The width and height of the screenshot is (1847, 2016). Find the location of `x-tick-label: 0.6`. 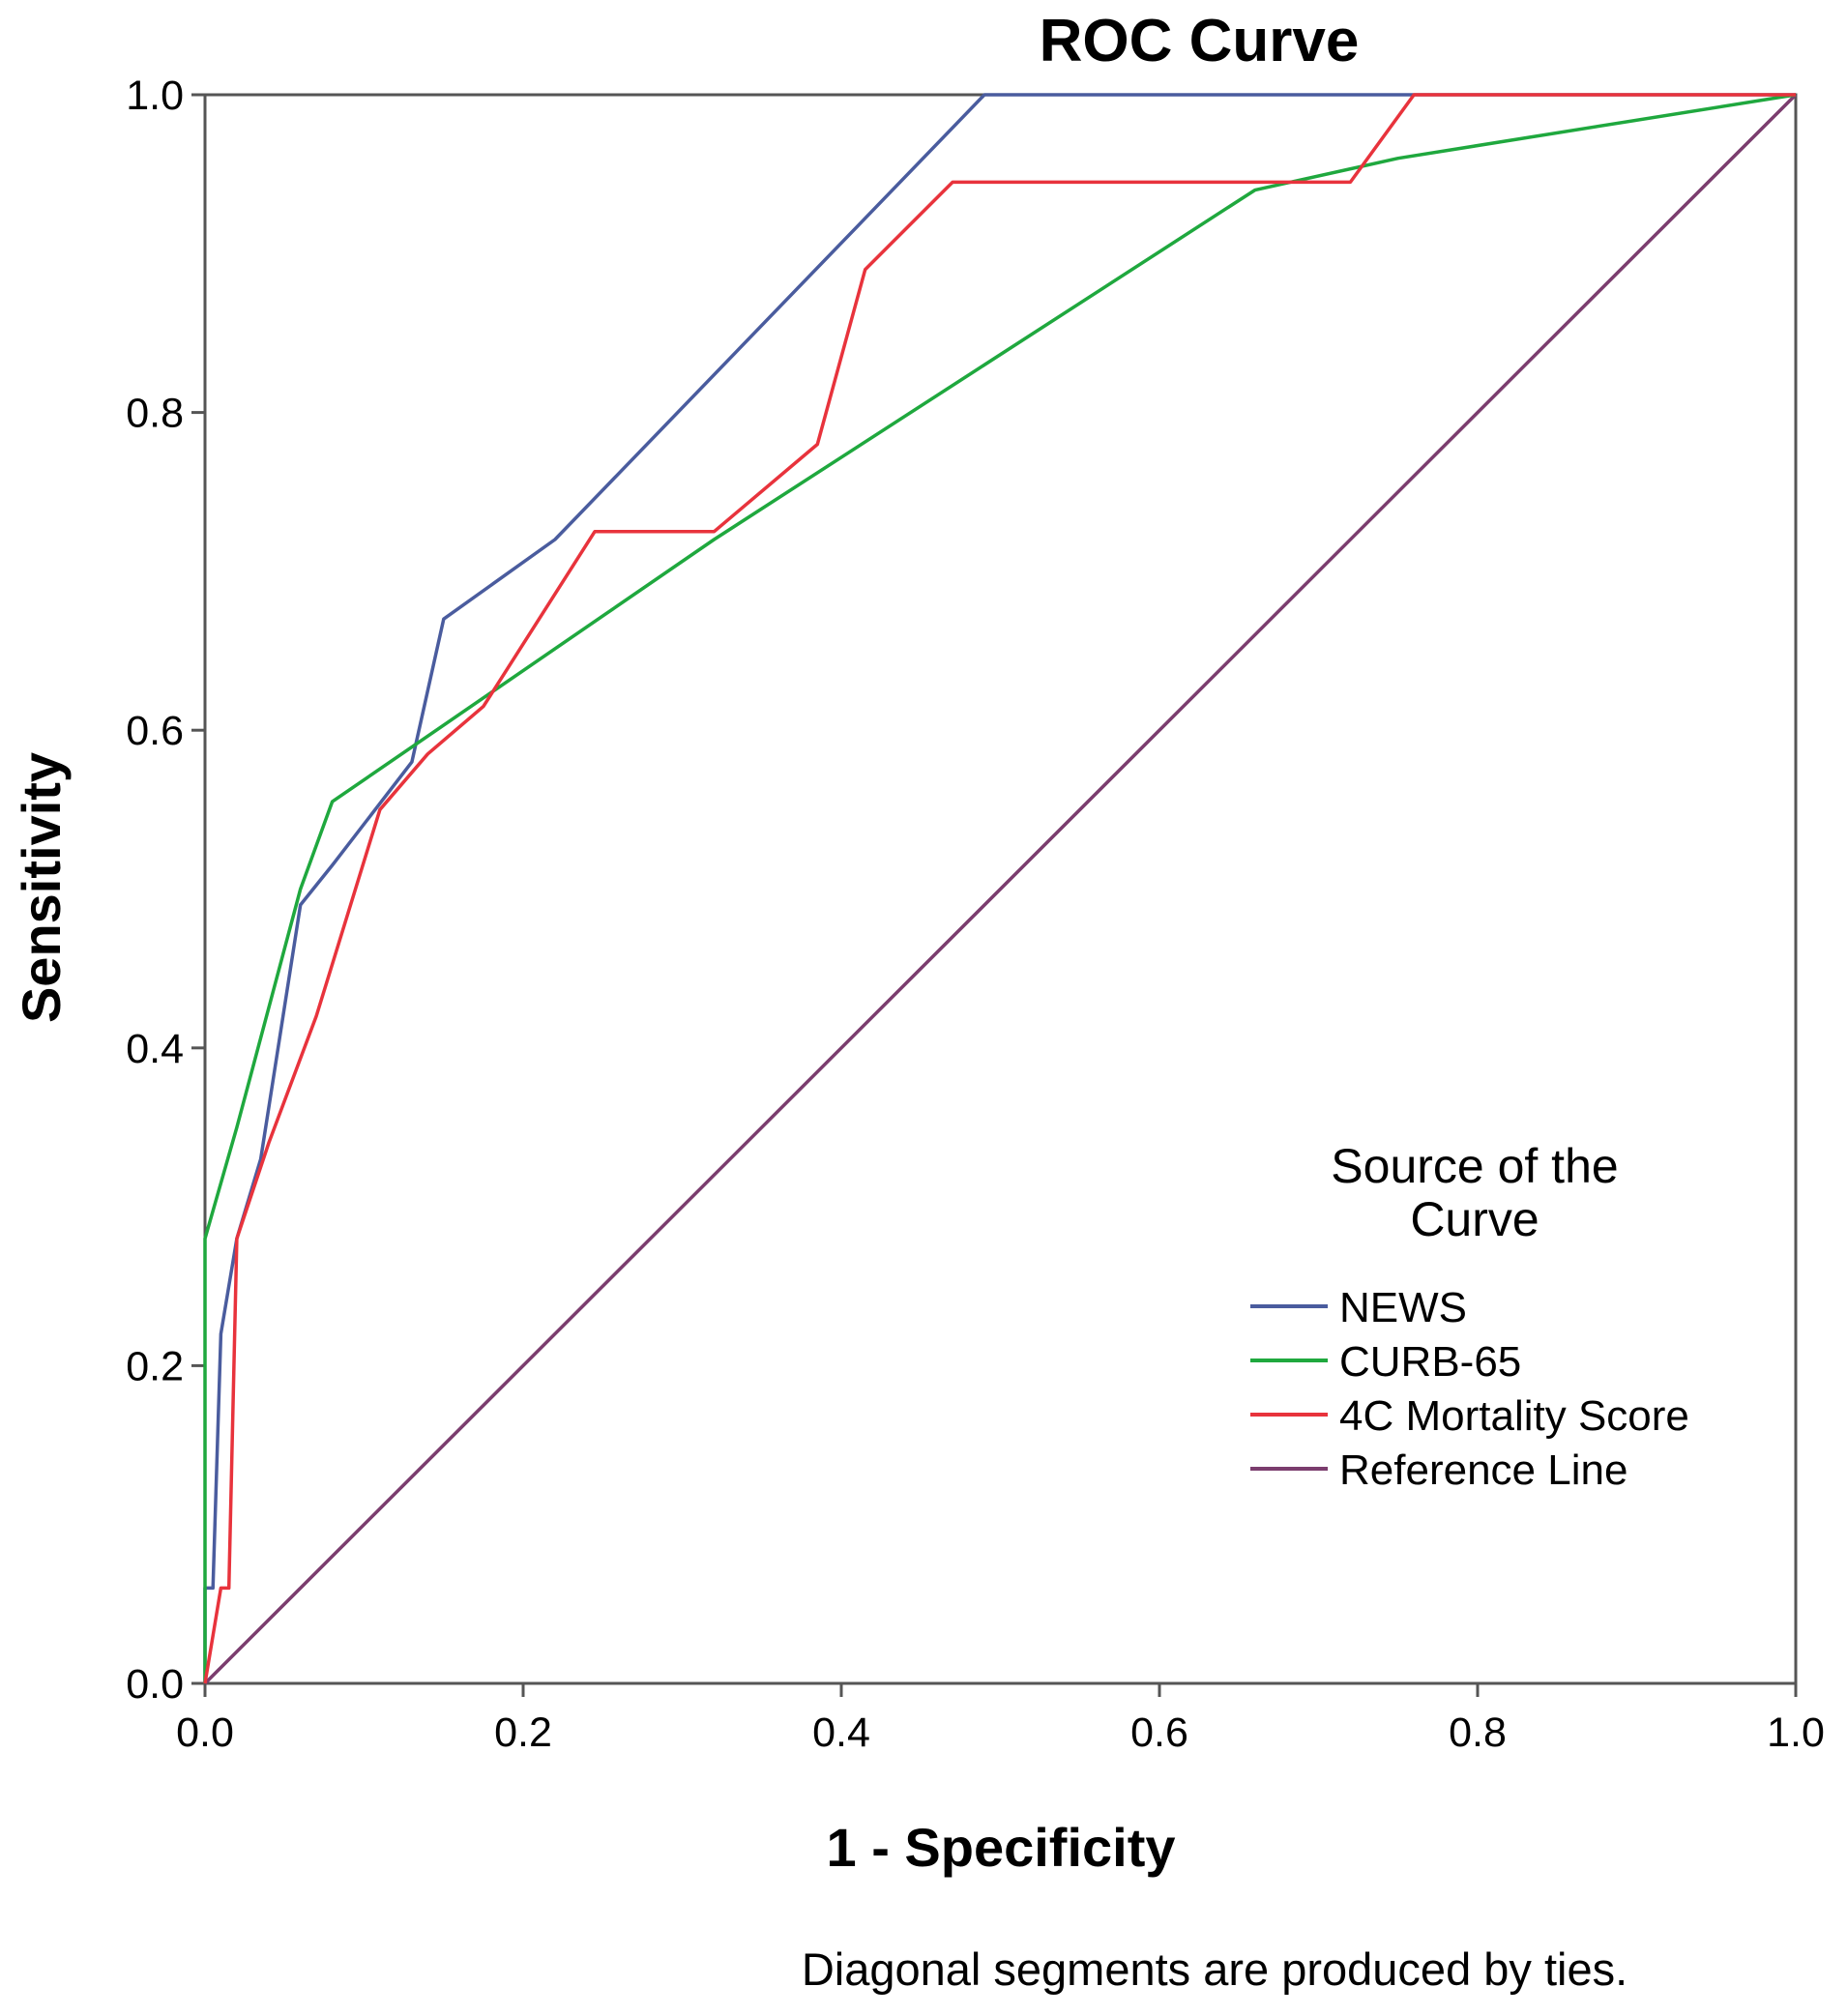

x-tick-label: 0.6 is located at coordinates (1159, 1732).